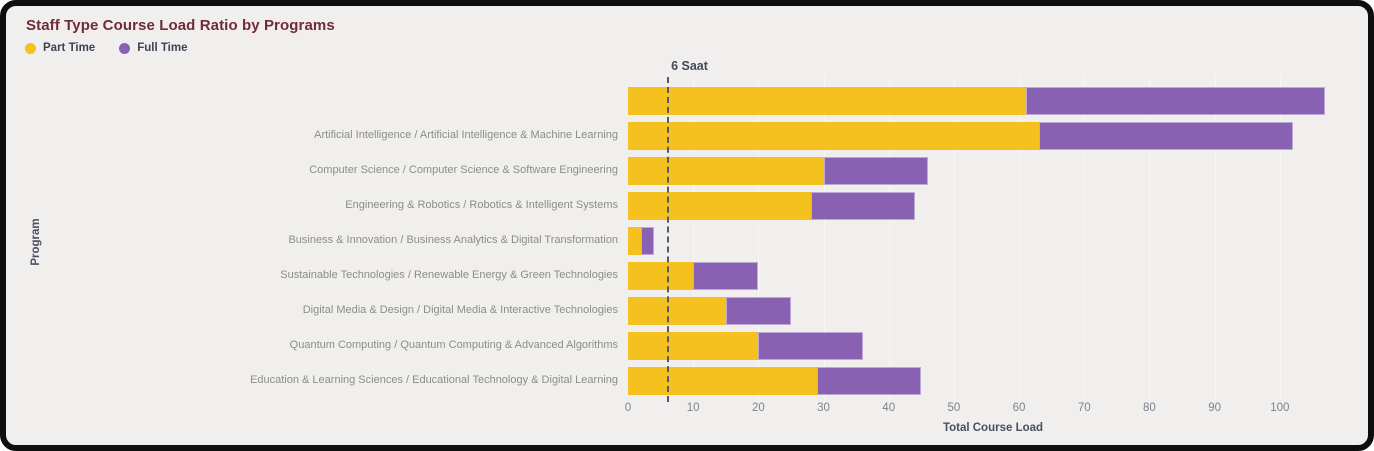 Image resolution: width=1374 pixels, height=451 pixels. Describe the element at coordinates (758, 408) in the screenshot. I see `x-tick-label: 20` at that location.